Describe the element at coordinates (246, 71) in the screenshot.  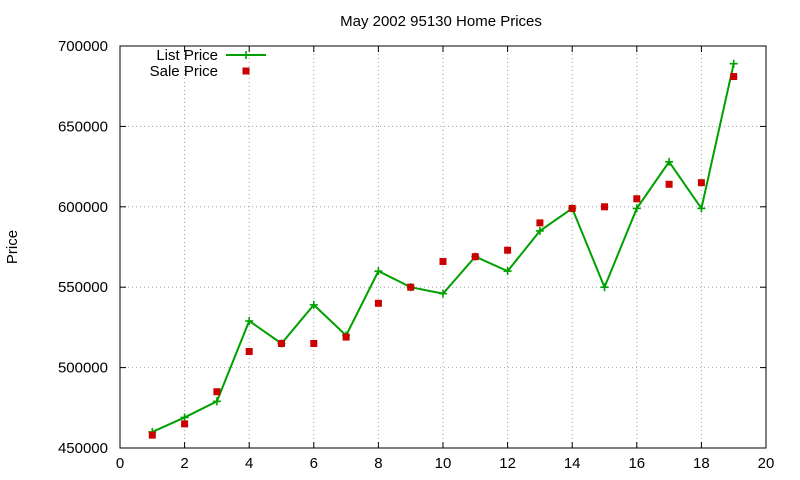
I see `legend-square-sample` at that location.